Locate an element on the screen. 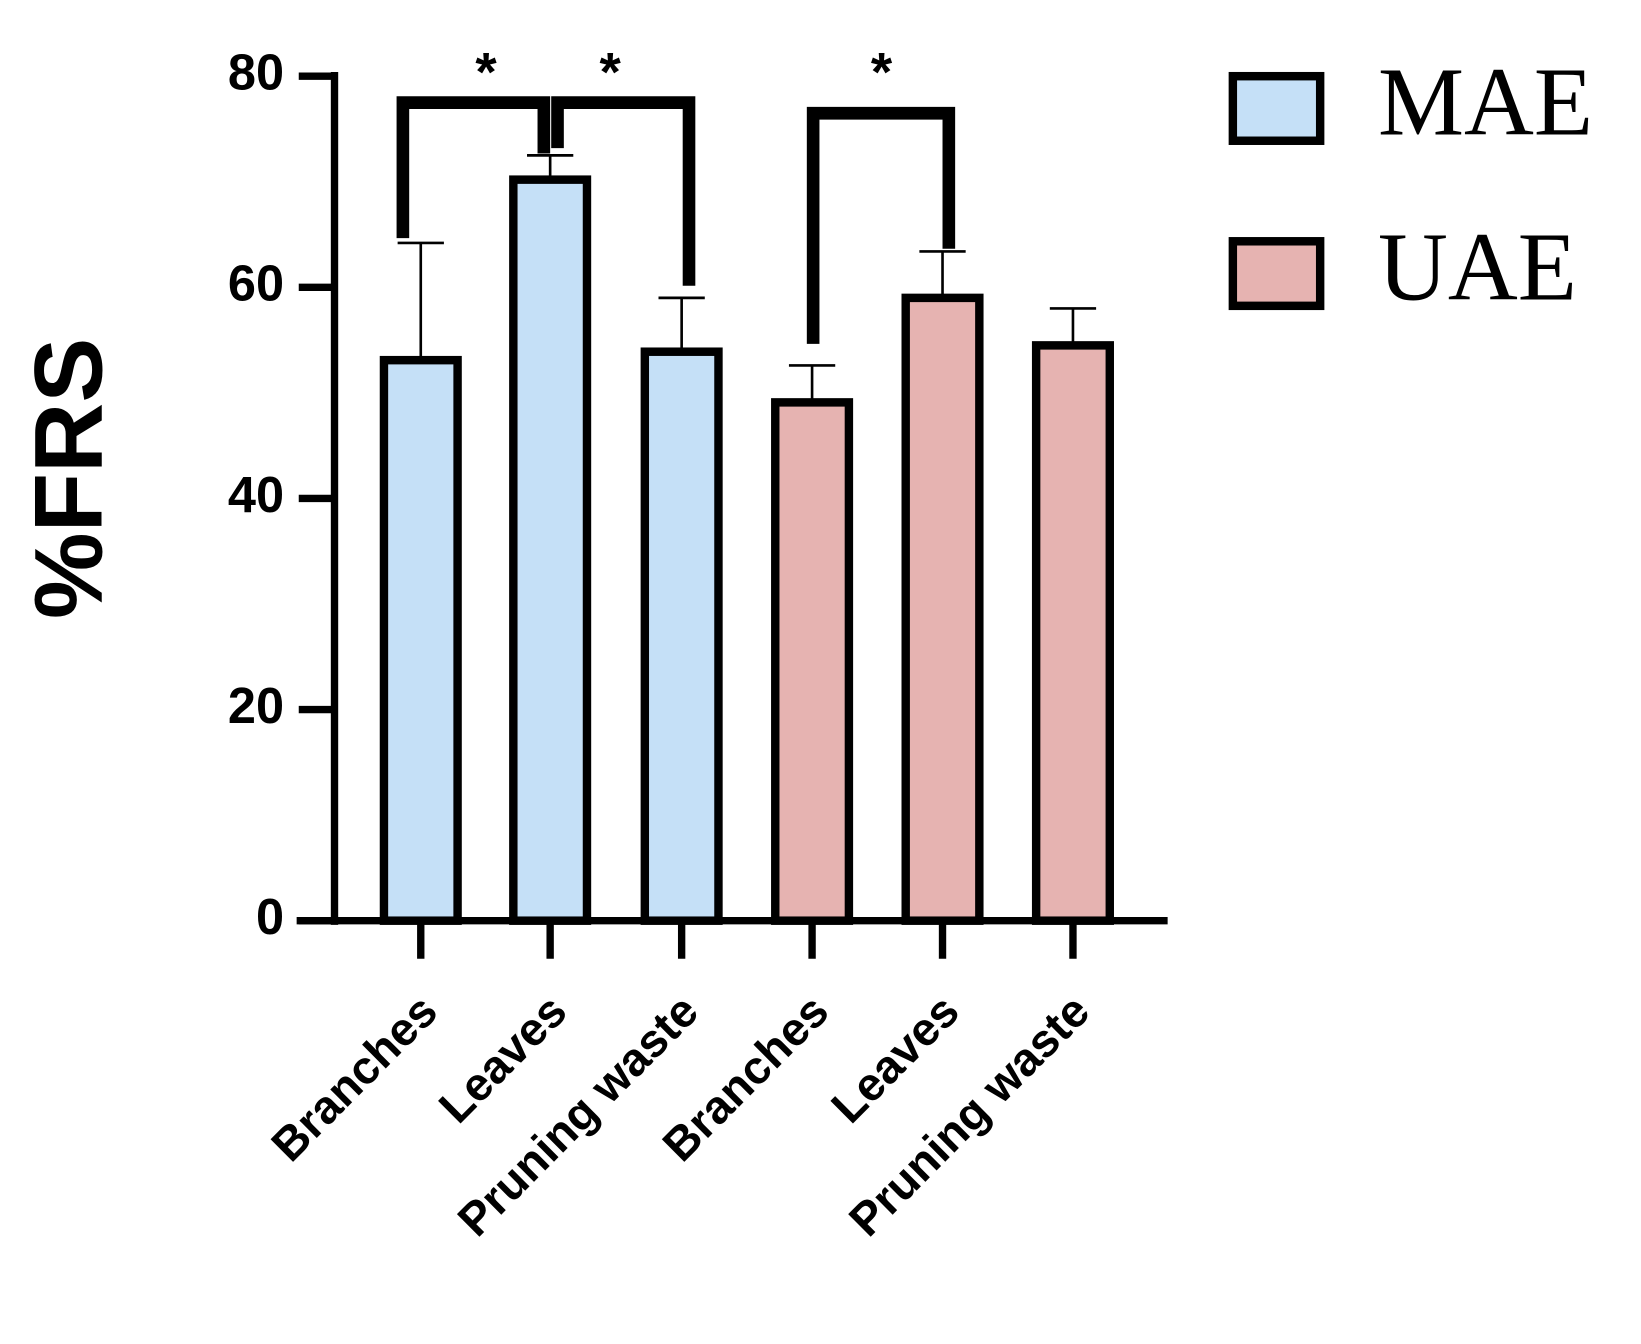 Image resolution: width=1641 pixels, height=1344 pixels. legend-label: UAE is located at coordinates (1477, 266).